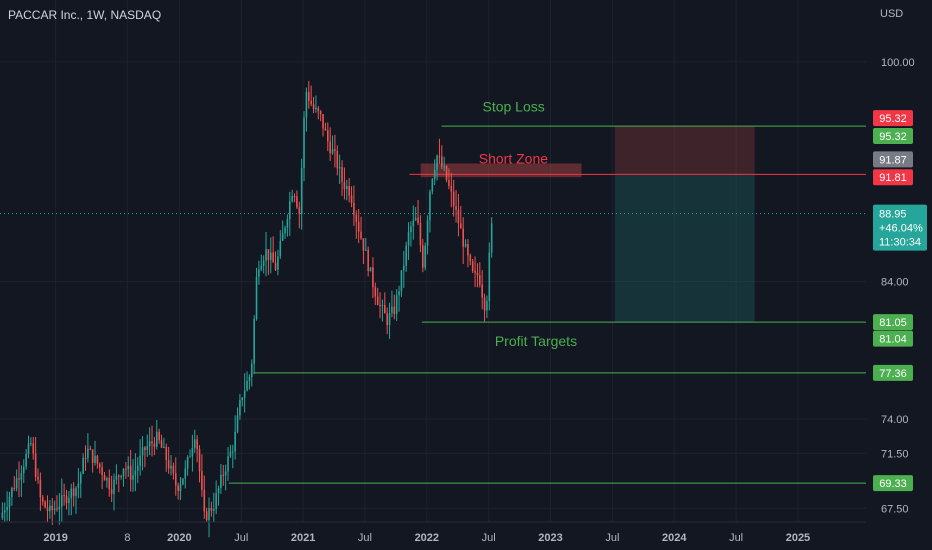  Describe the element at coordinates (893, 340) in the screenshot. I see `price-label: 81.04` at that location.